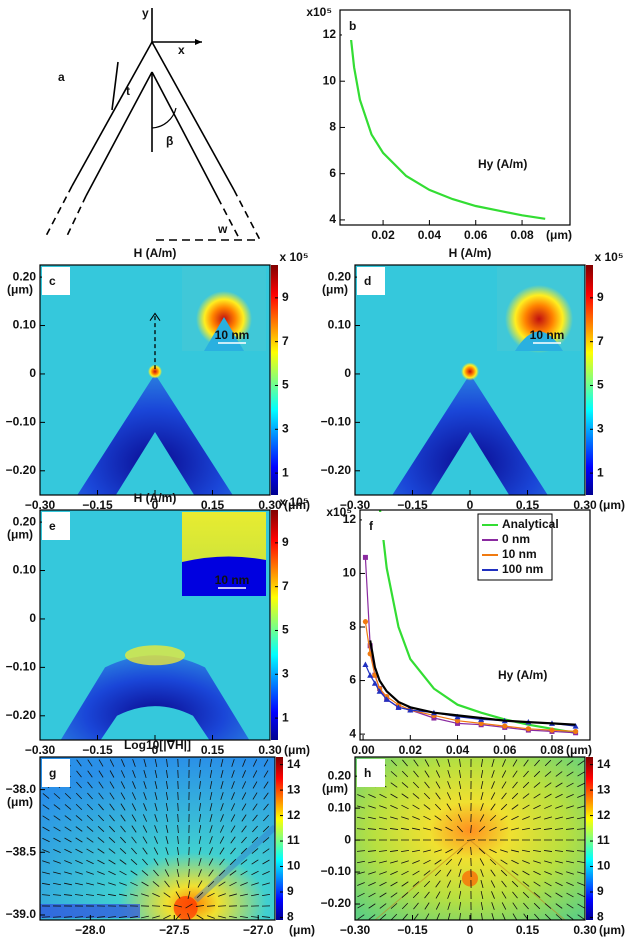 This screenshot has height=937, width=625. I want to click on x-tick-label: 0.30, so click(585, 930).